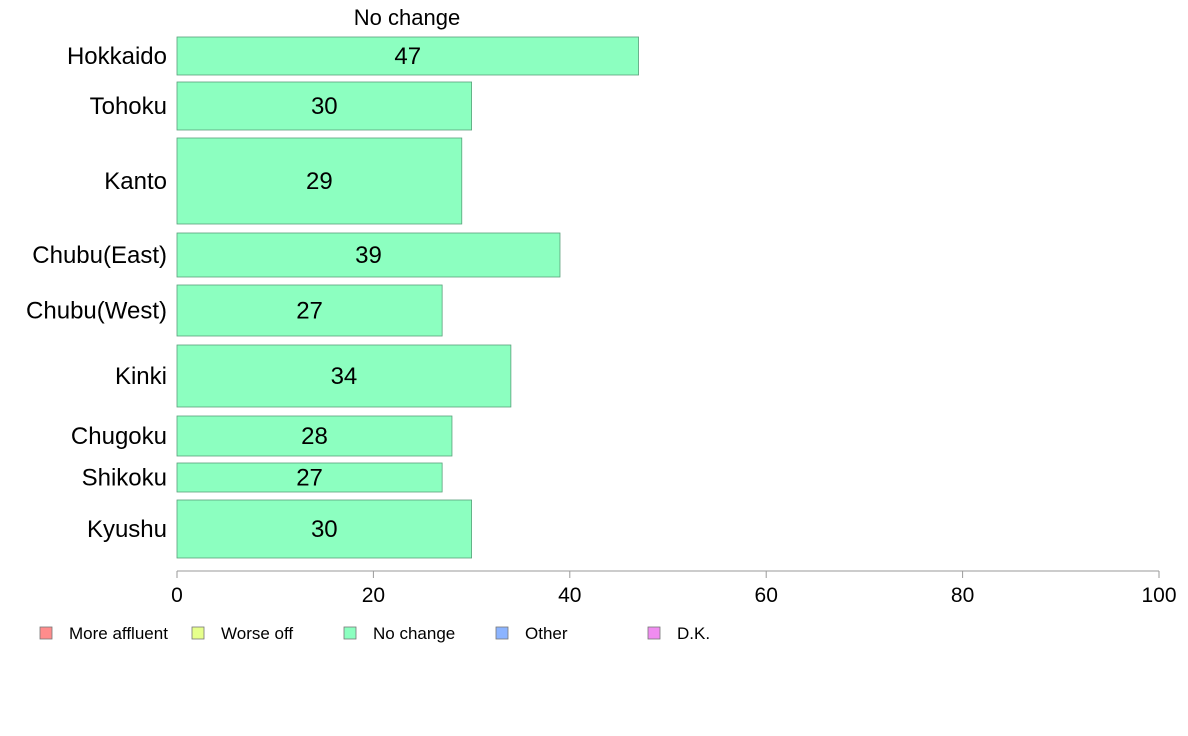  Describe the element at coordinates (766, 595) in the screenshot. I see `x-tick-label-60: 60` at that location.